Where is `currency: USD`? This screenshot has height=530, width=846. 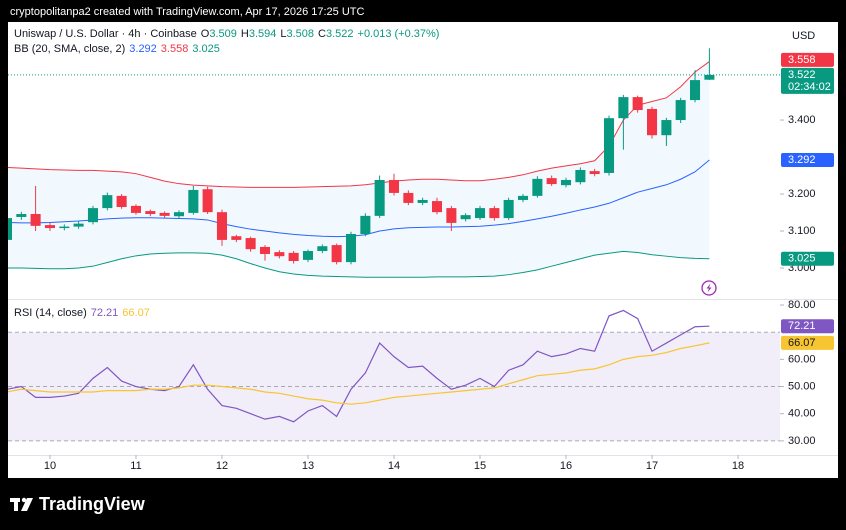 currency: USD is located at coordinates (803, 36).